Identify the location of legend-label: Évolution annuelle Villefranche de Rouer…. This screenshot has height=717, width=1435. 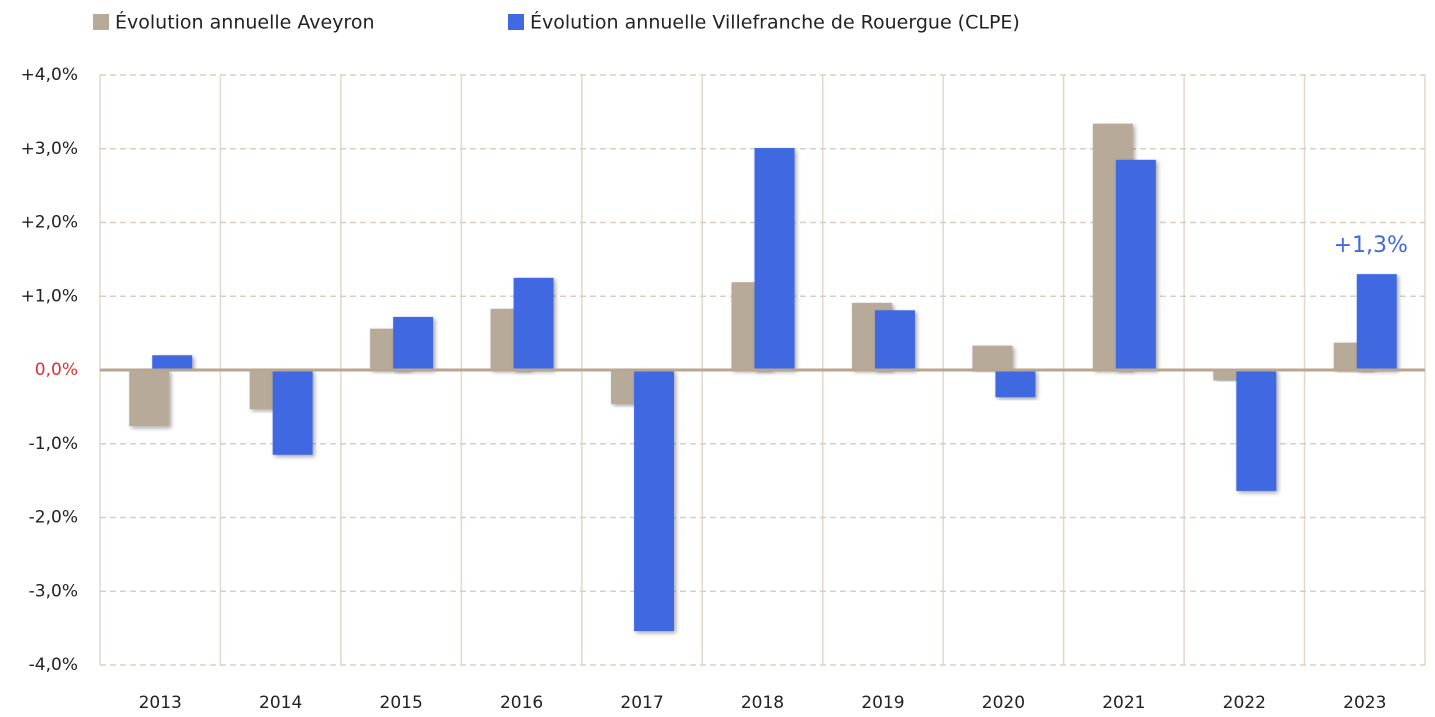
(775, 22).